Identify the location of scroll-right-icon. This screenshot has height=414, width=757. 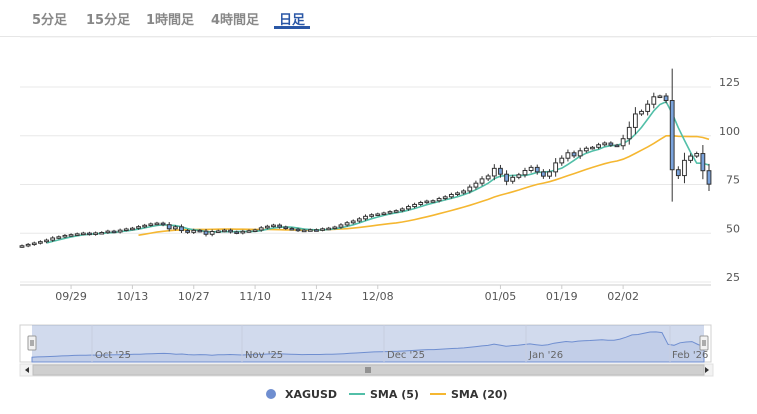
(707, 370).